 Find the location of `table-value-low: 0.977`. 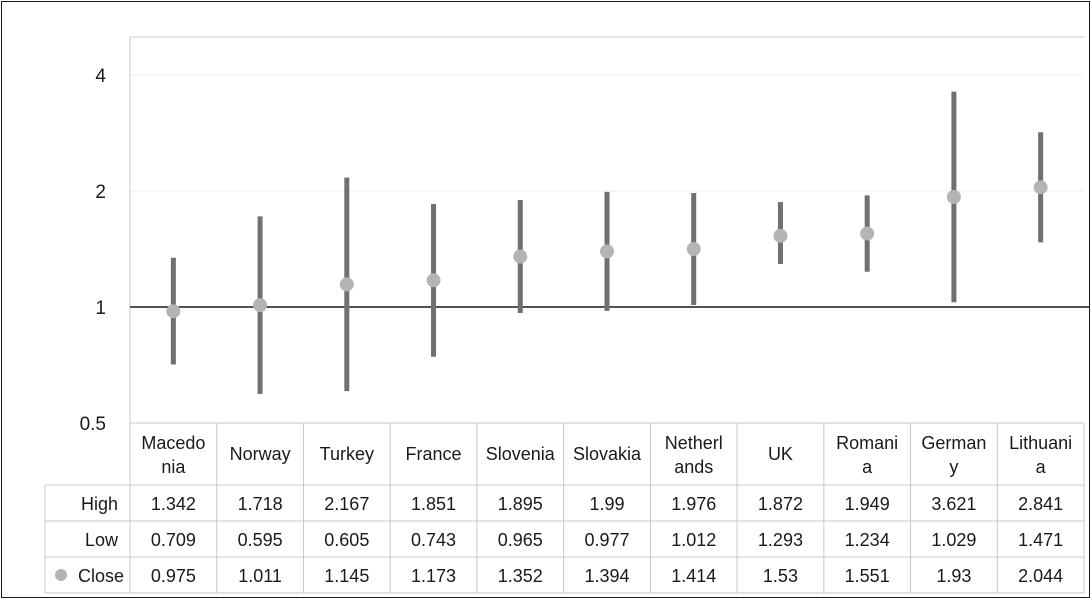

table-value-low: 0.977 is located at coordinates (606, 540).